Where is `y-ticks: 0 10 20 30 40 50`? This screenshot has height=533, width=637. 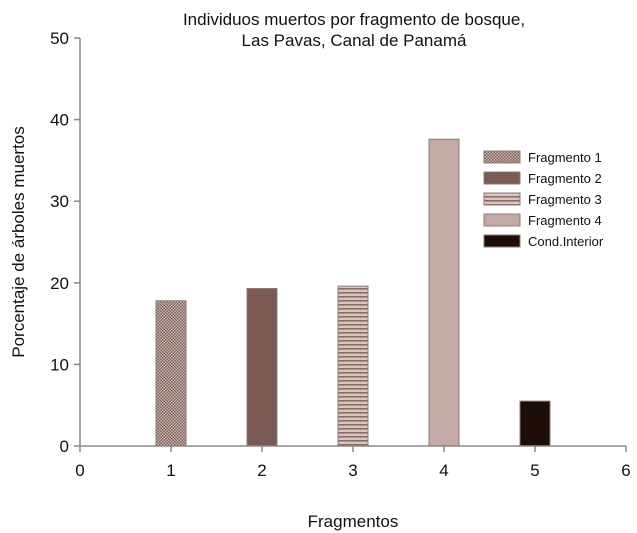 y-ticks: 0 10 20 30 40 50 is located at coordinates (65, 242).